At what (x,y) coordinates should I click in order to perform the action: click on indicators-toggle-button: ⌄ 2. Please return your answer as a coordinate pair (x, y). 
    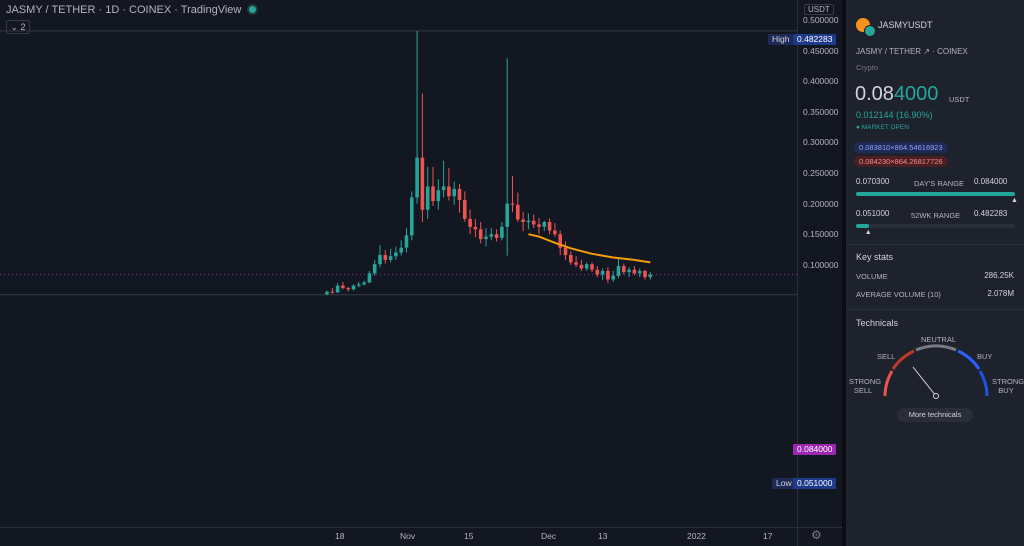
    Looking at the image, I should click on (18, 27).